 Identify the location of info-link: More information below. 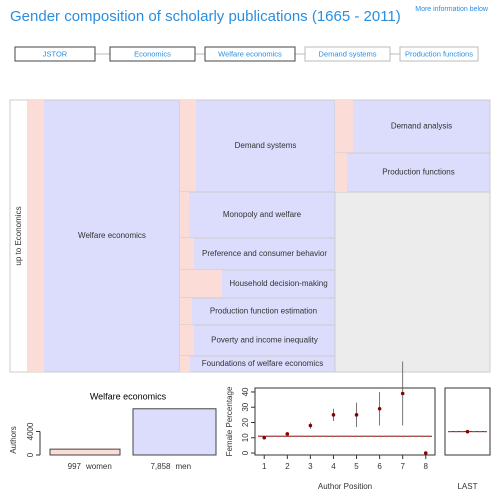
(452, 9).